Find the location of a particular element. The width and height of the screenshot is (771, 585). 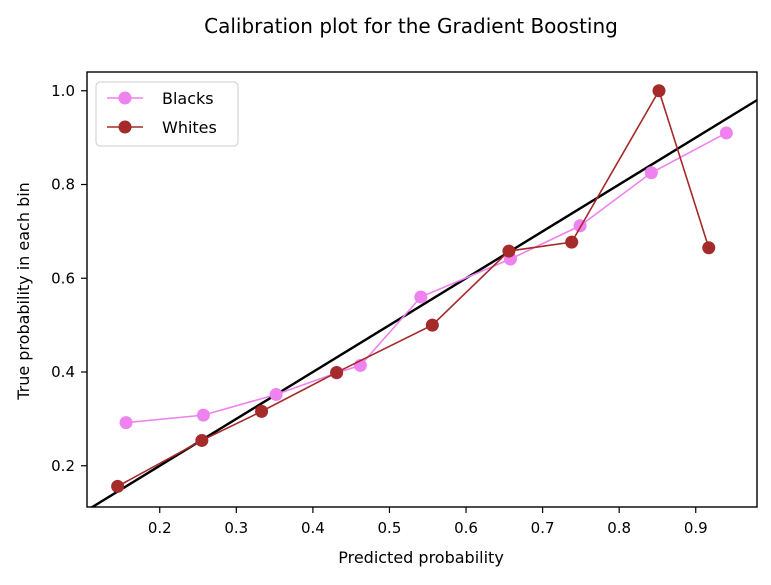

y-axis-label: True probability in each bin is located at coordinates (23, 291).